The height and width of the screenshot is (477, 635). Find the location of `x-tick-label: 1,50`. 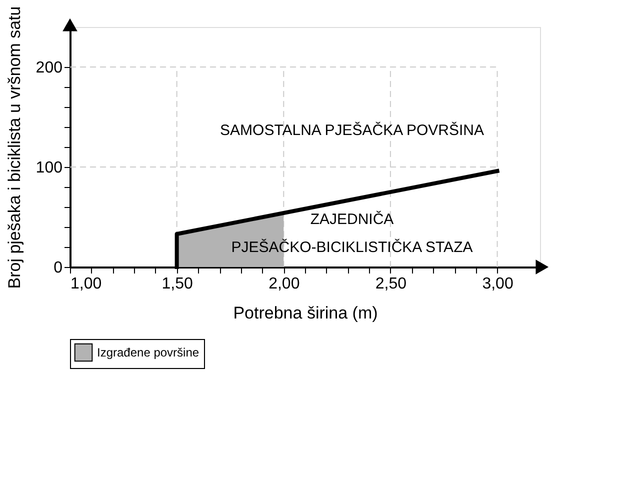

x-tick-label: 1,50 is located at coordinates (177, 284).